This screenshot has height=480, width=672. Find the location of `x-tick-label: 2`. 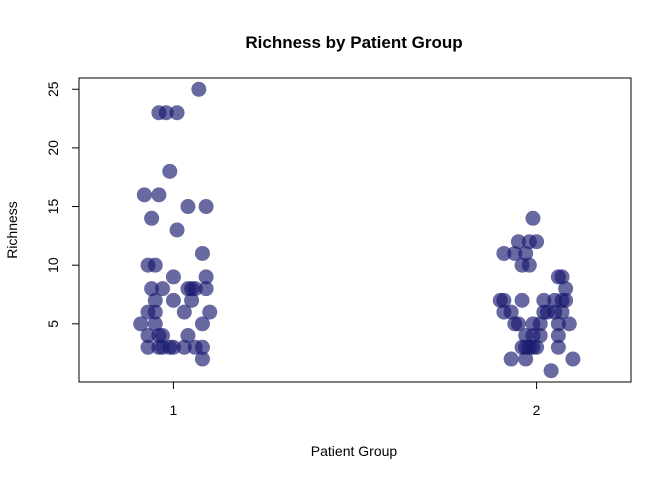

x-tick-label: 2 is located at coordinates (537, 410).